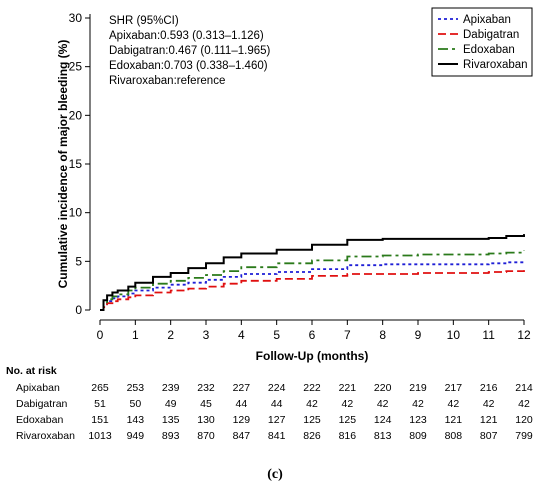 The image size is (550, 485). What do you see at coordinates (489, 50) in the screenshot?
I see `legend-label: Edoxaban` at bounding box center [489, 50].